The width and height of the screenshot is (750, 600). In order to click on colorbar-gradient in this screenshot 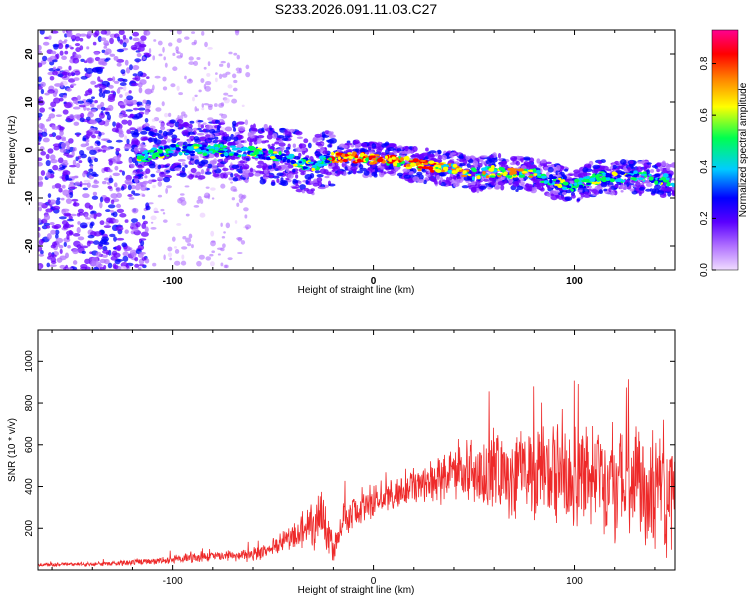, I will do `click(725, 150)`.